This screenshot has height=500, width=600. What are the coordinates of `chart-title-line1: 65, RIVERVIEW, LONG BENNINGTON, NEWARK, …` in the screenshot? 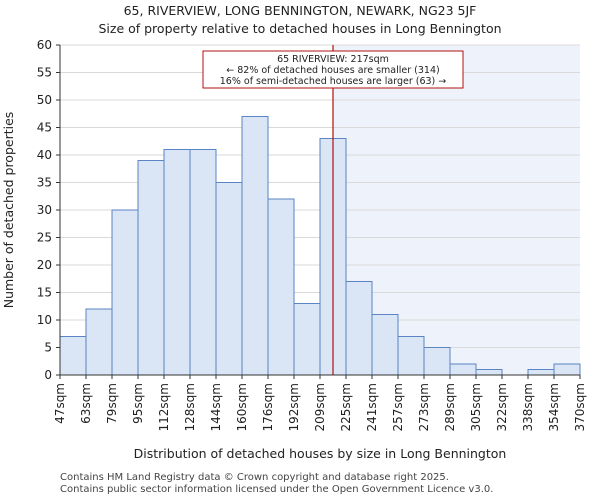 It's located at (300, 10).